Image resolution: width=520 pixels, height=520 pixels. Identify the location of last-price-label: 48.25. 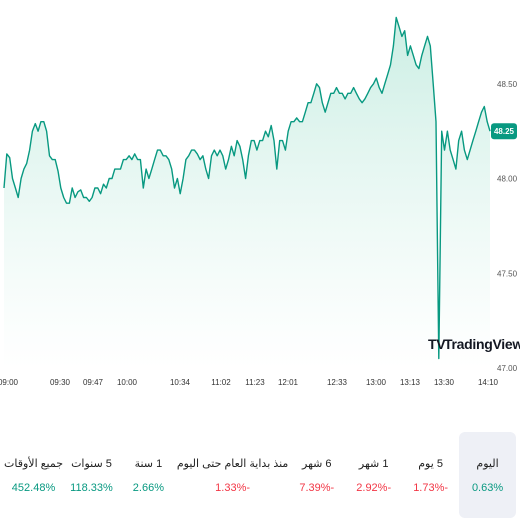
(504, 131).